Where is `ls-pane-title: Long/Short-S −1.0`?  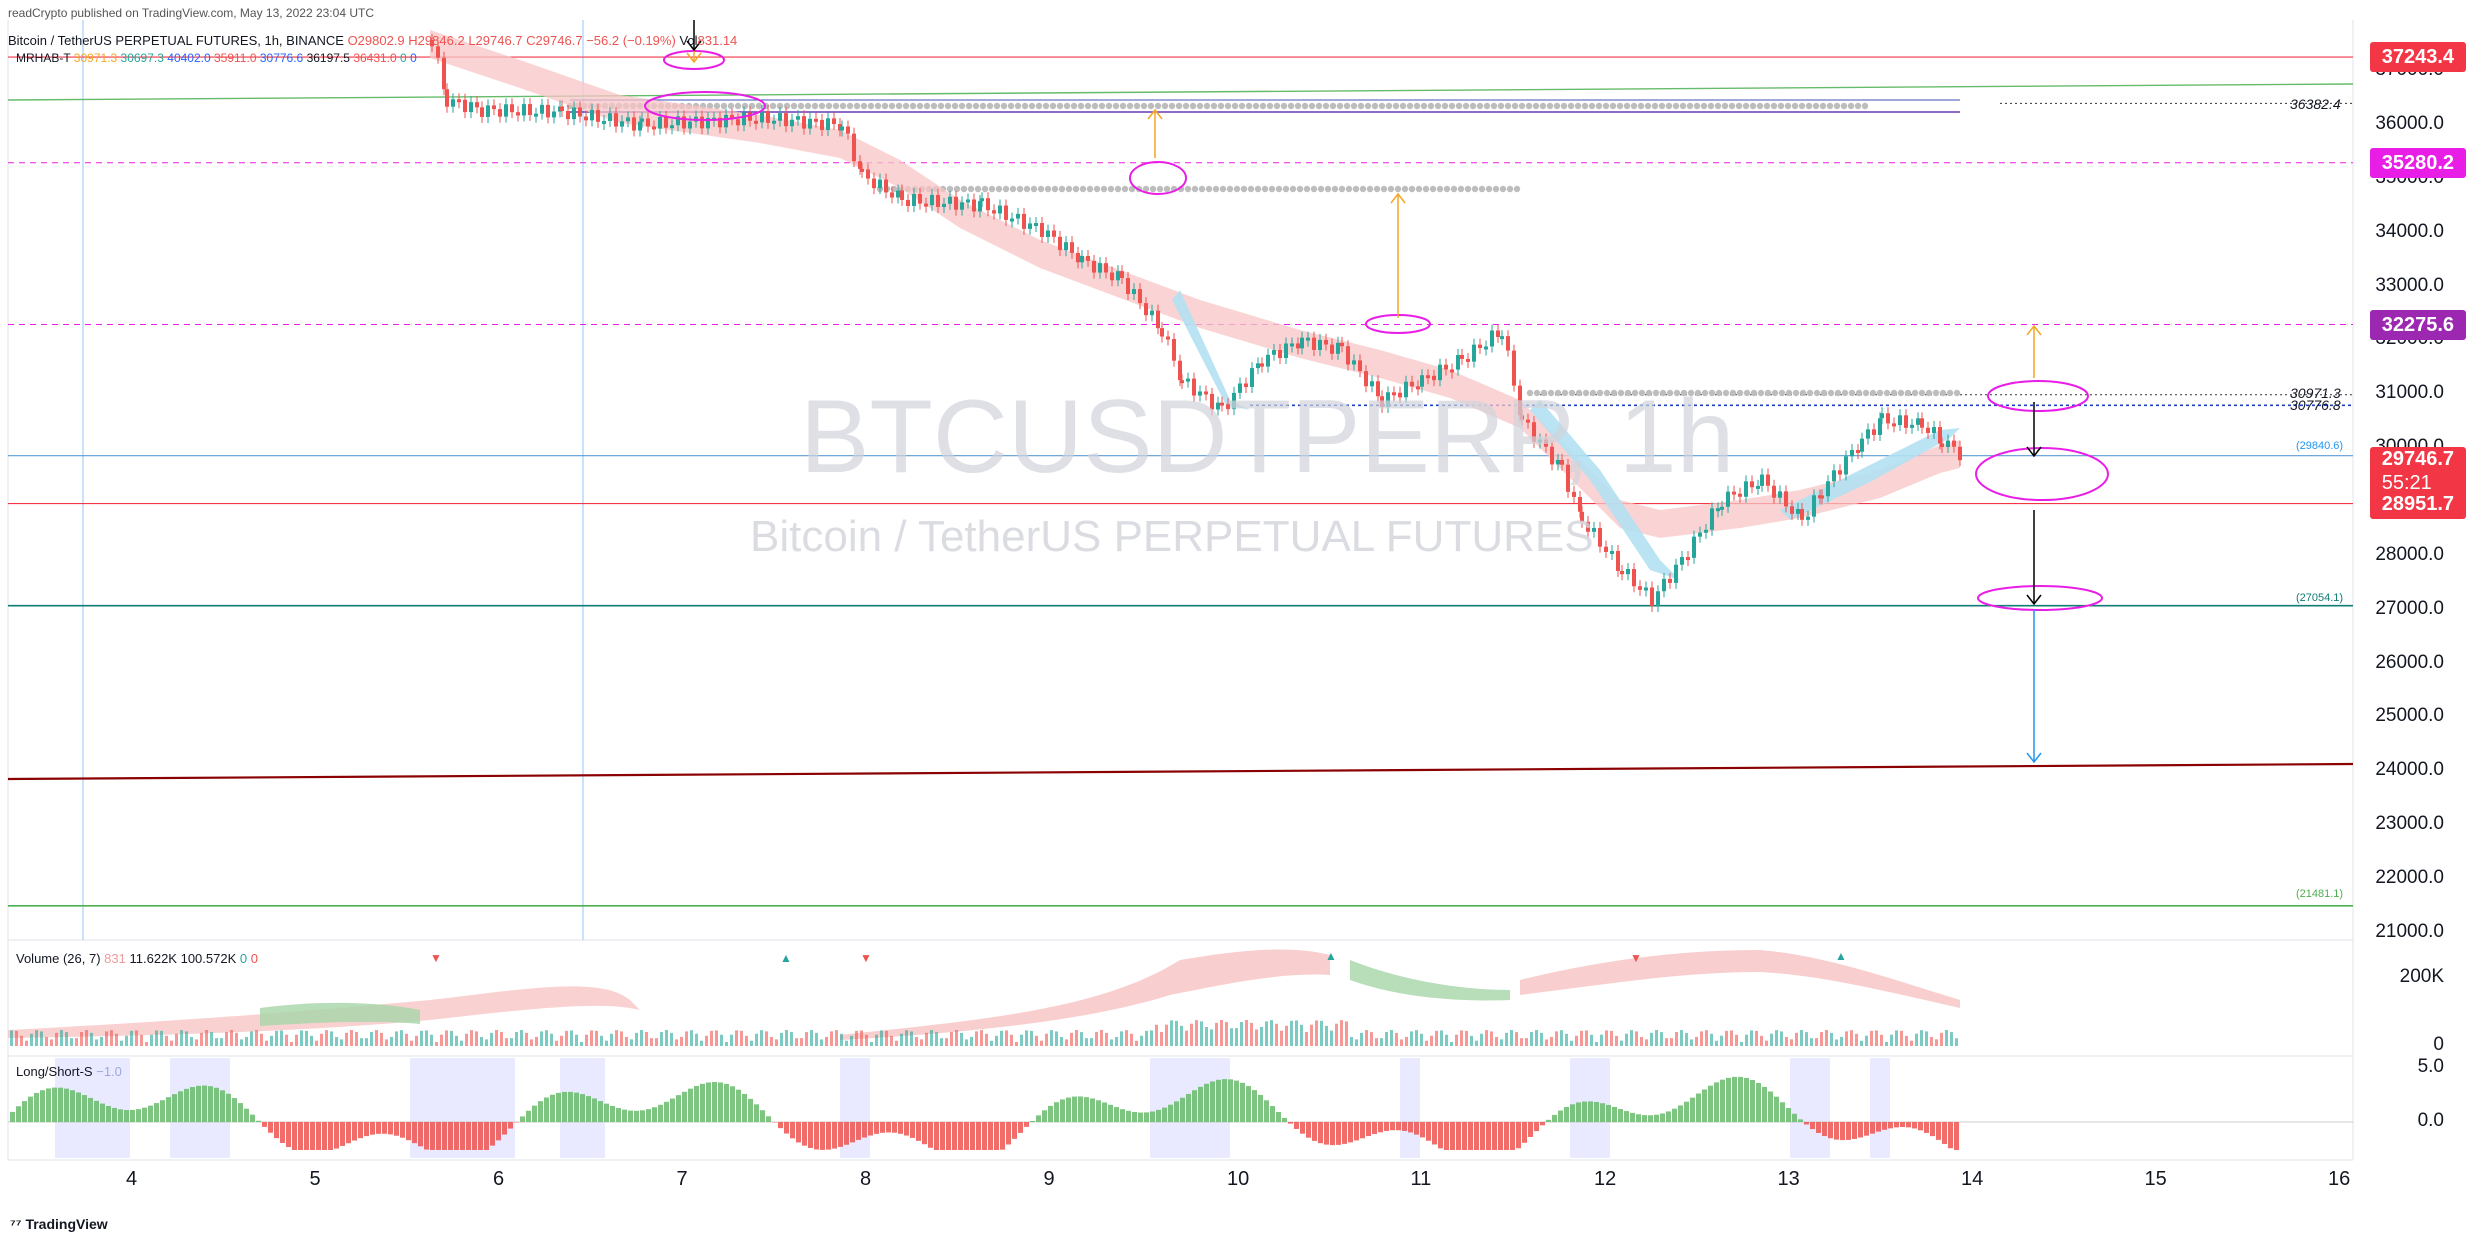
ls-pane-title: Long/Short-S −1.0 is located at coordinates (69, 1071).